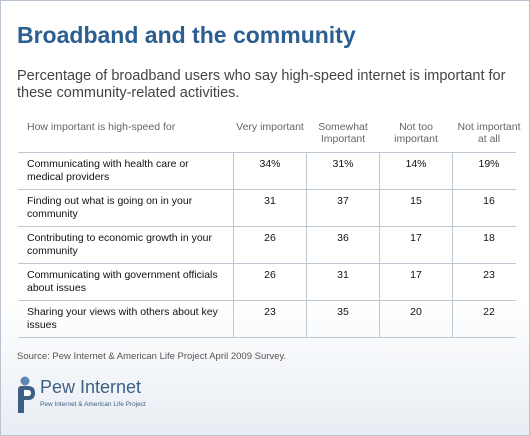 The height and width of the screenshot is (436, 530). Describe the element at coordinates (93, 404) in the screenshot. I see `logo-tagline: Pew Internet & American Life Project` at that location.